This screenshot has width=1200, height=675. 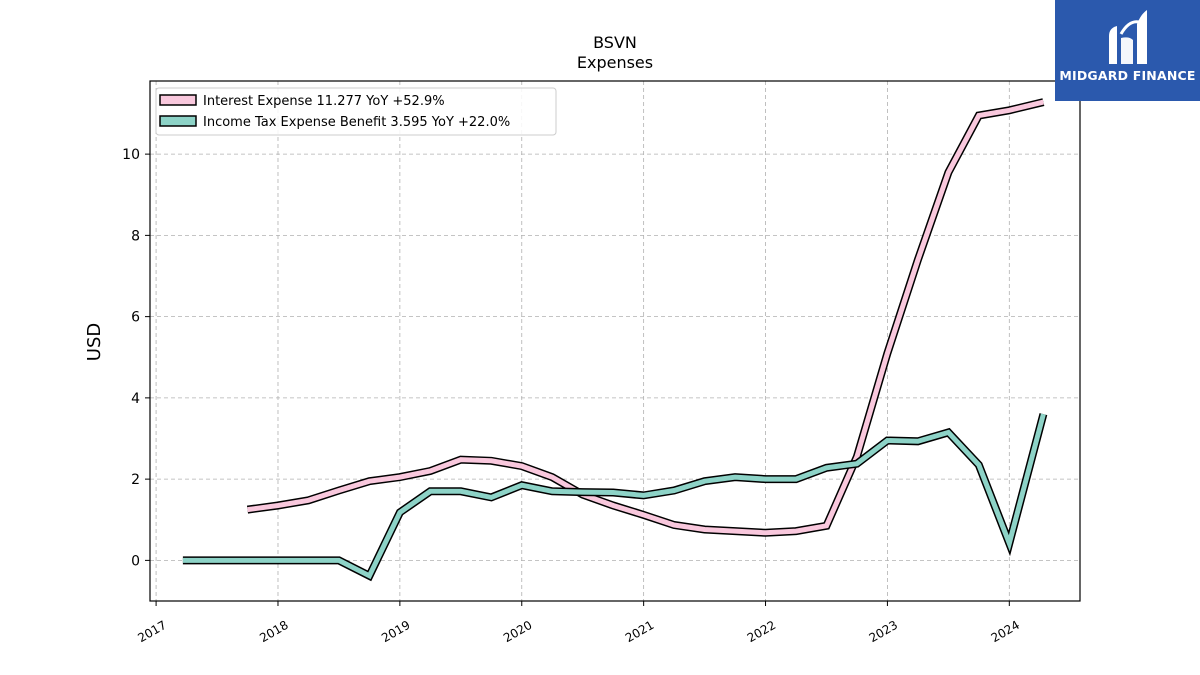 What do you see at coordinates (135, 561) in the screenshot?
I see `y-tick-label: 0` at bounding box center [135, 561].